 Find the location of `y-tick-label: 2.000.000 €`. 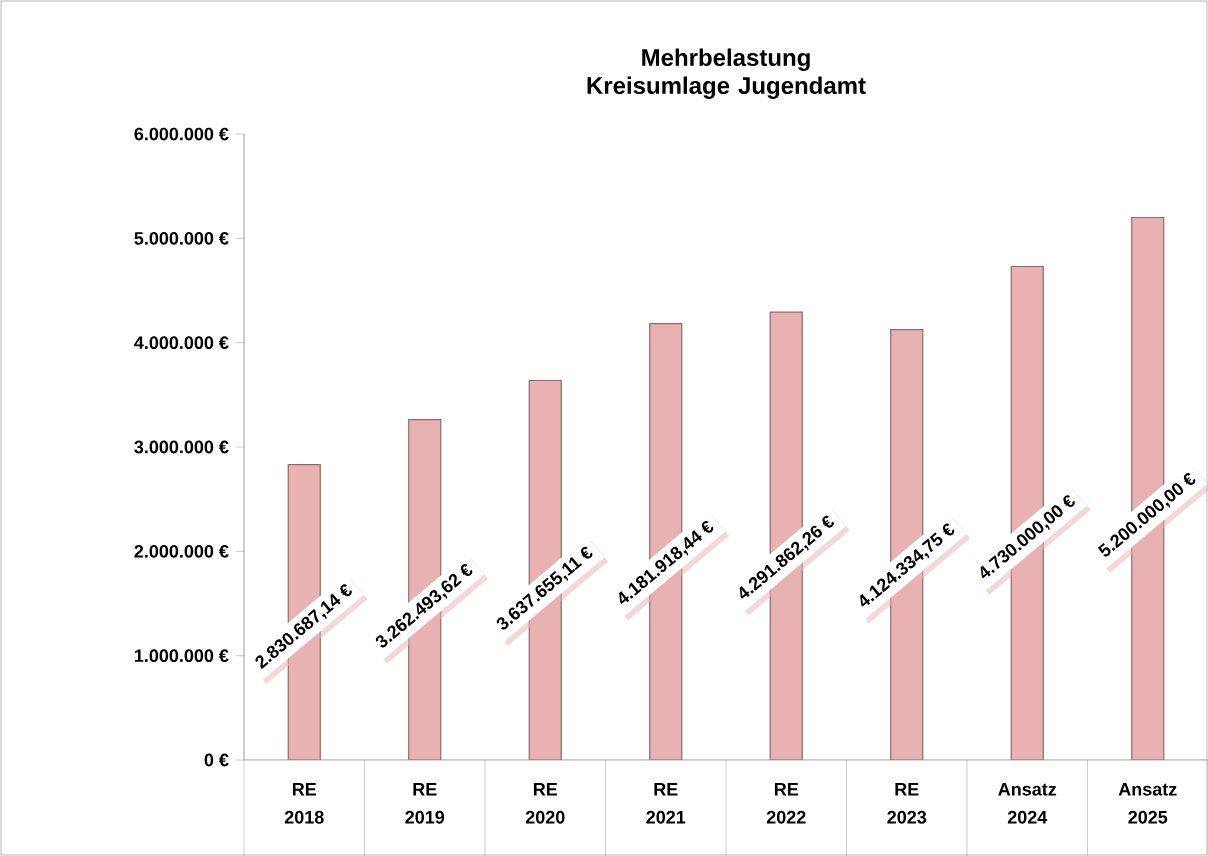

y-tick-label: 2.000.000 € is located at coordinates (181, 551).